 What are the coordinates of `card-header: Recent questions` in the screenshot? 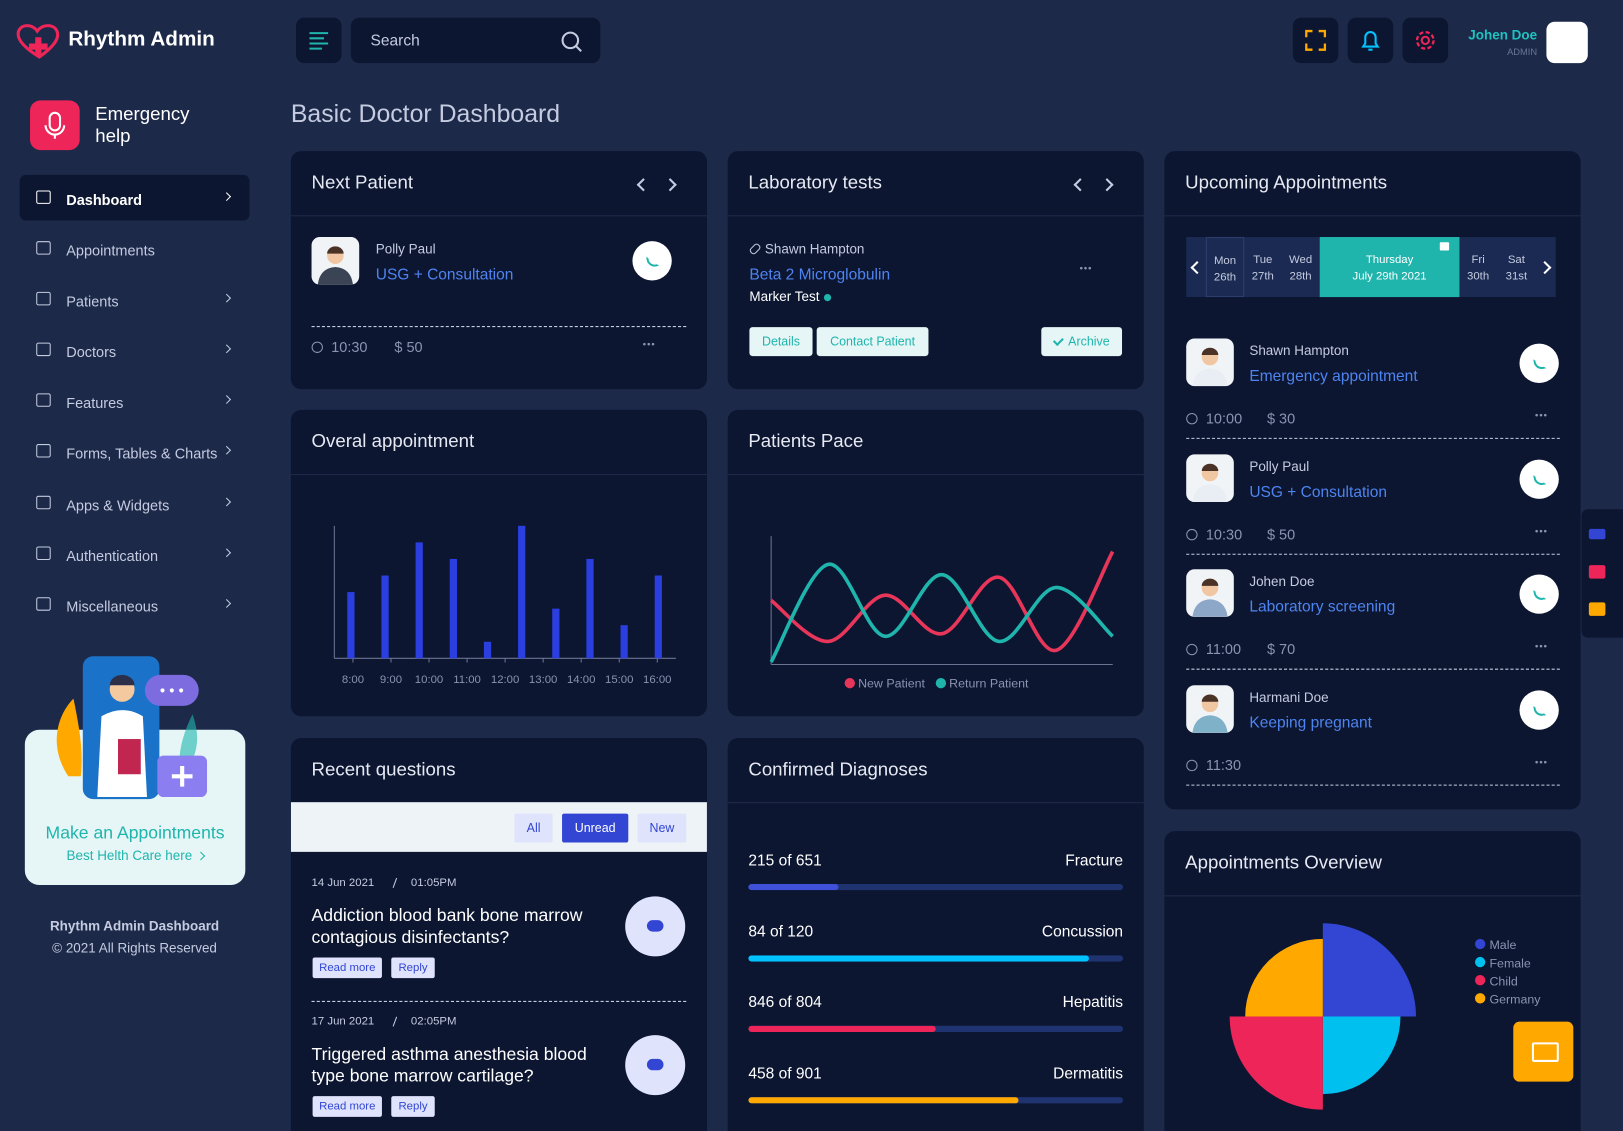 It's located at (498, 771).